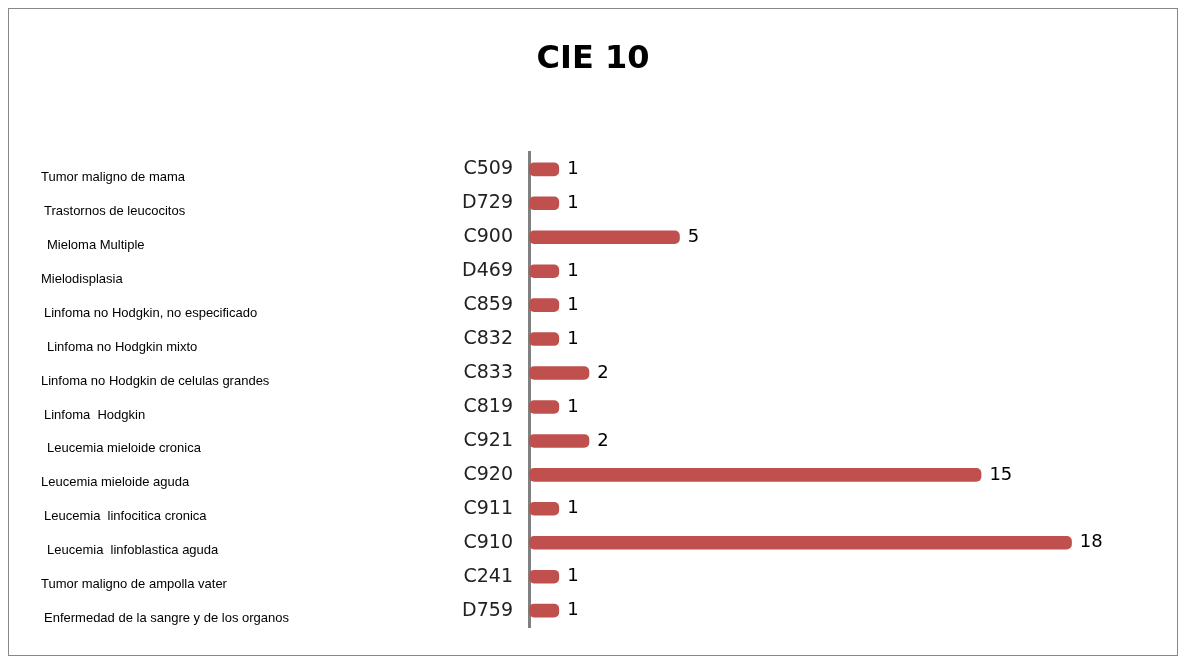  Describe the element at coordinates (488, 235) in the screenshot. I see `y-tick-label: C900` at that location.